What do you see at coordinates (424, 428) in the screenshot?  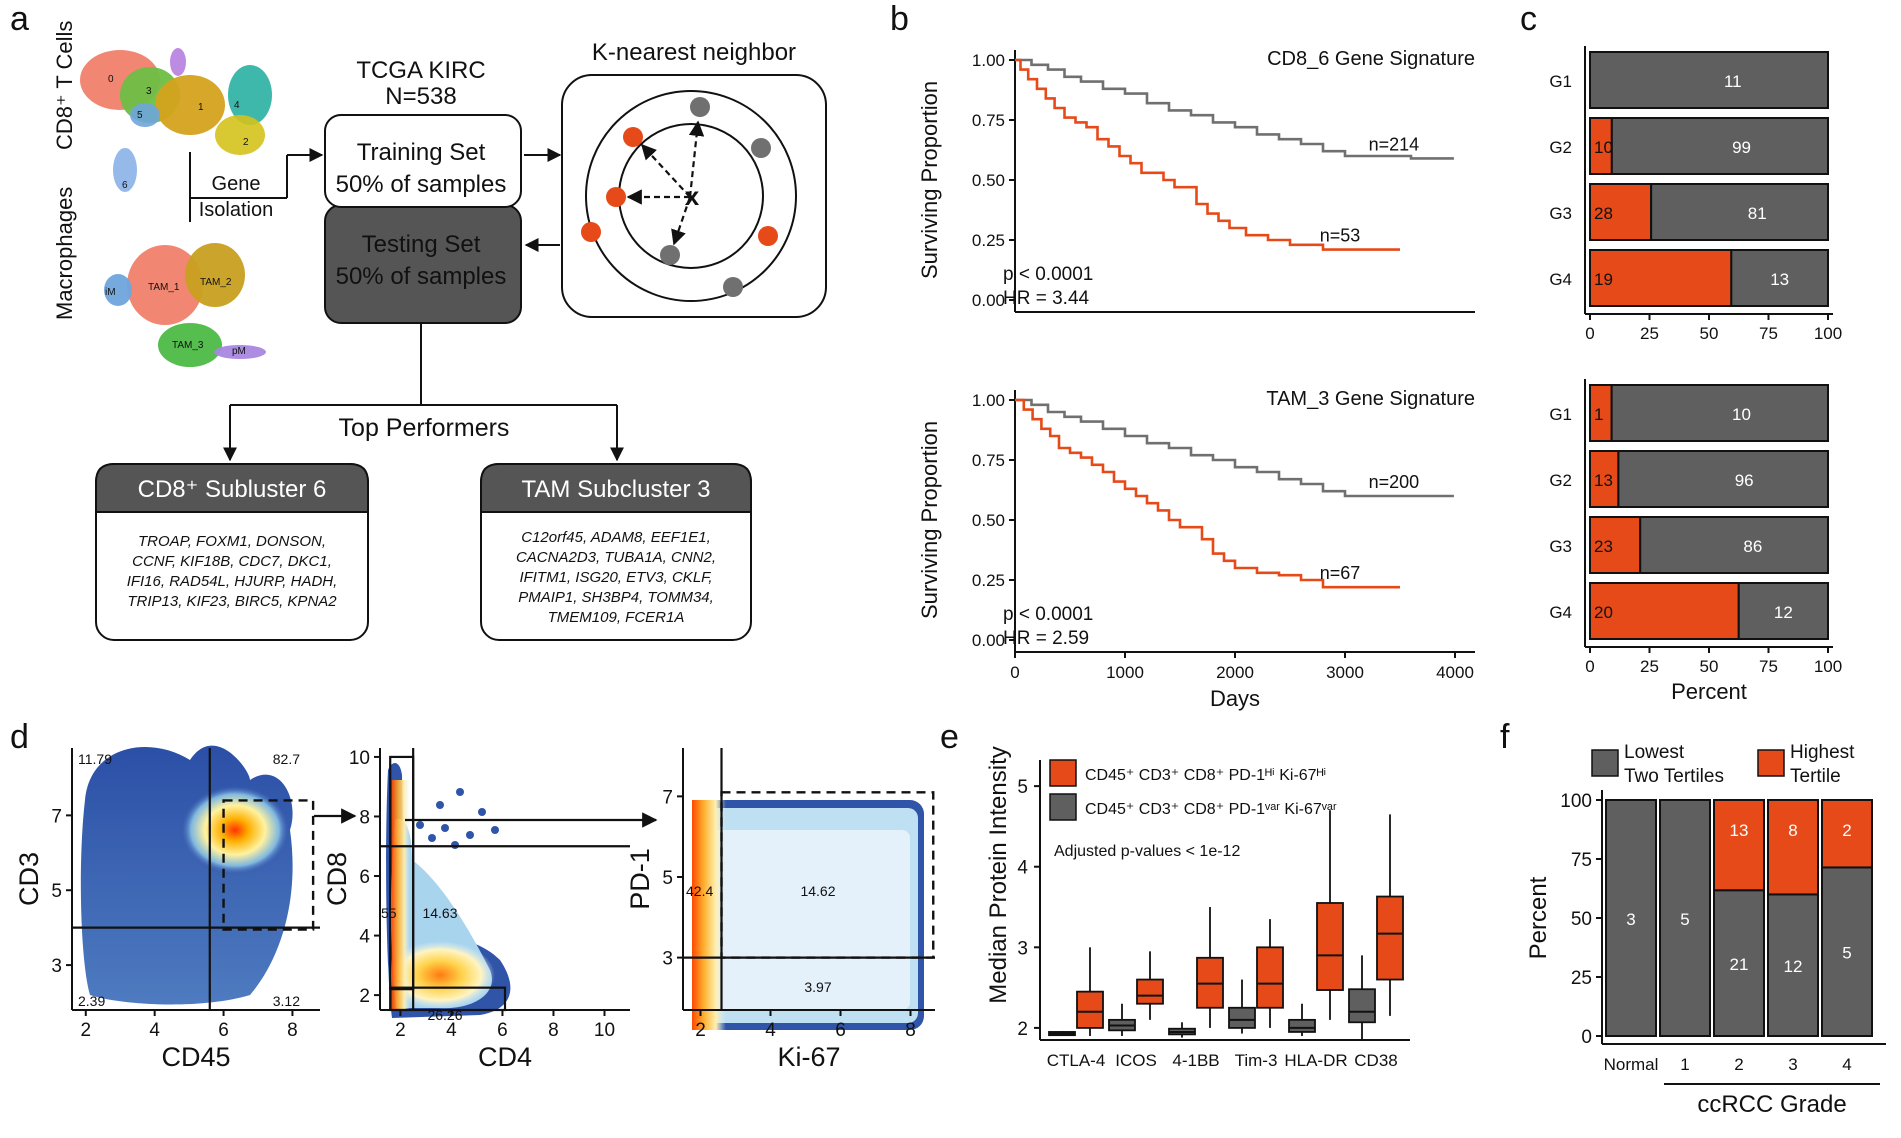 I see `top-performers-label: Top Performers` at bounding box center [424, 428].